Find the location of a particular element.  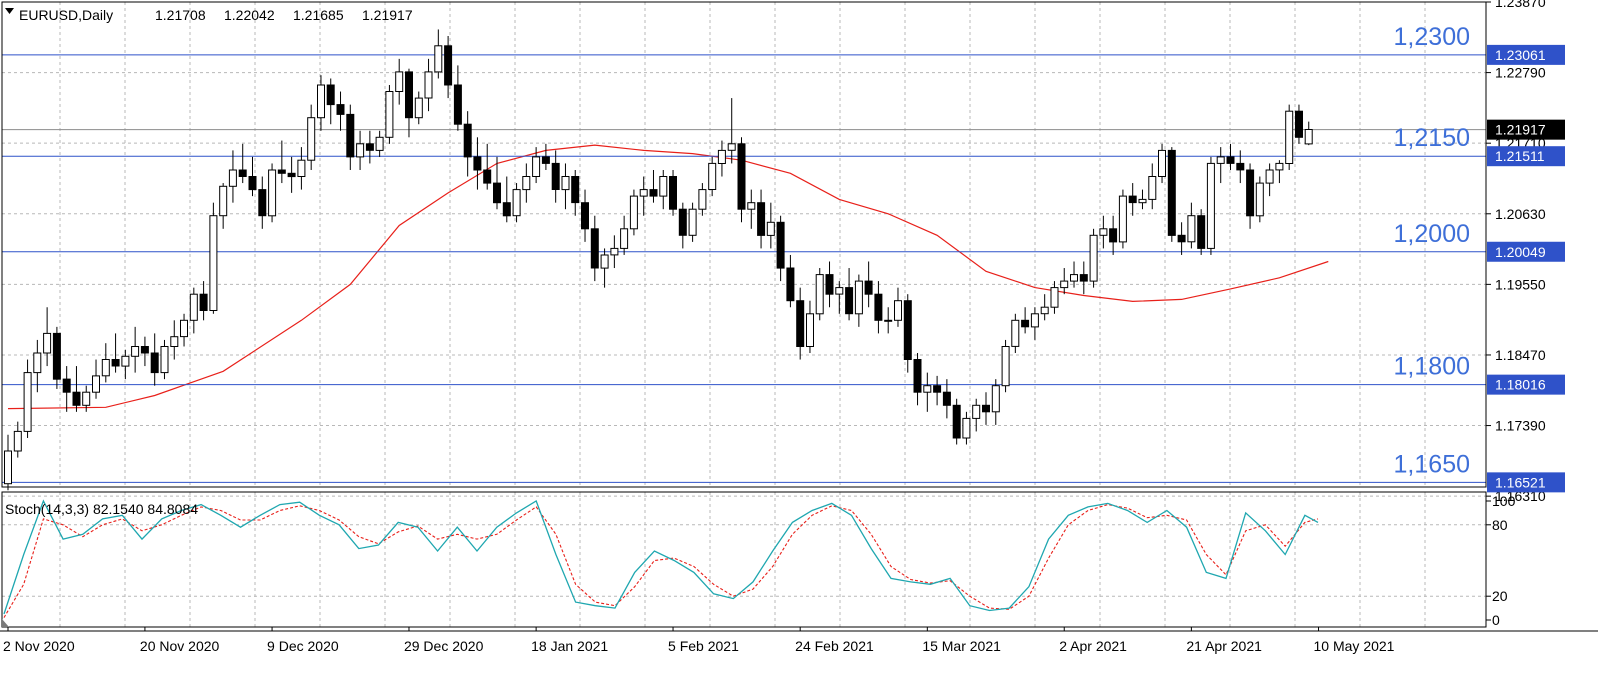

level-price-tag-label: 1.16521 is located at coordinates (1520, 482).